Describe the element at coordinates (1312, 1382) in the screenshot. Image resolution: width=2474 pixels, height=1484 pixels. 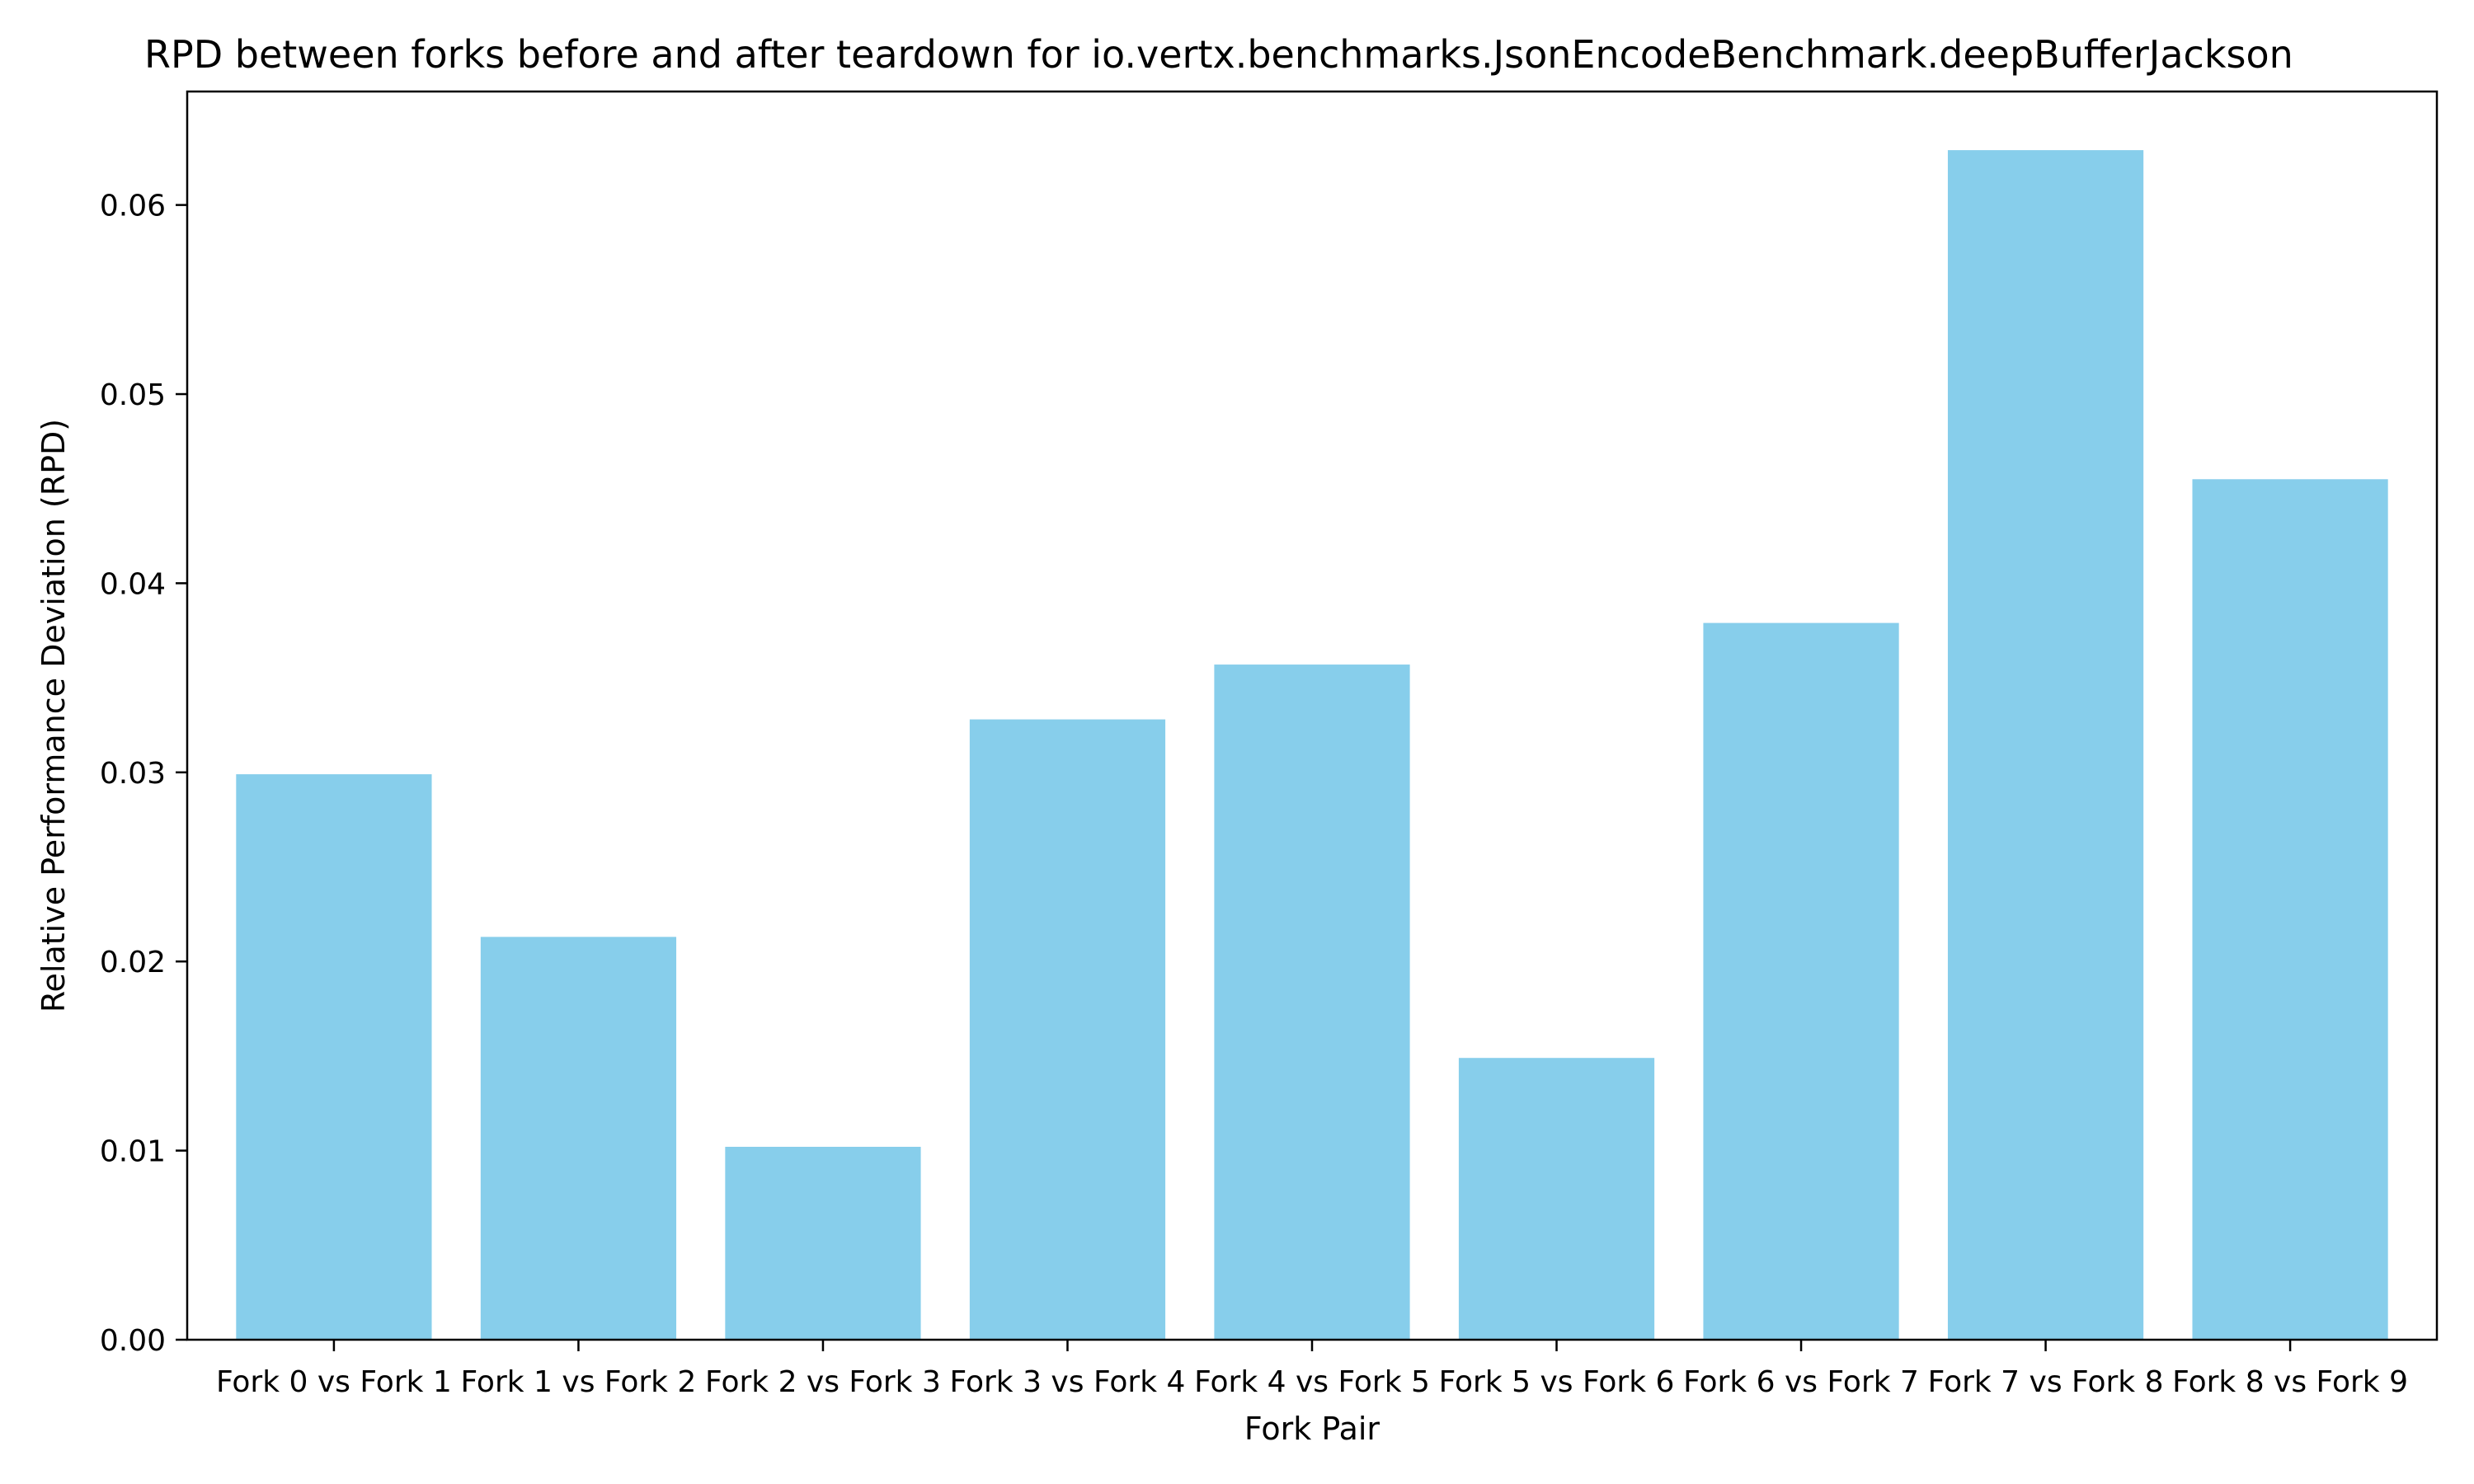
I see `x-tick-label-4: Fork 4 vs Fork 5` at that location.